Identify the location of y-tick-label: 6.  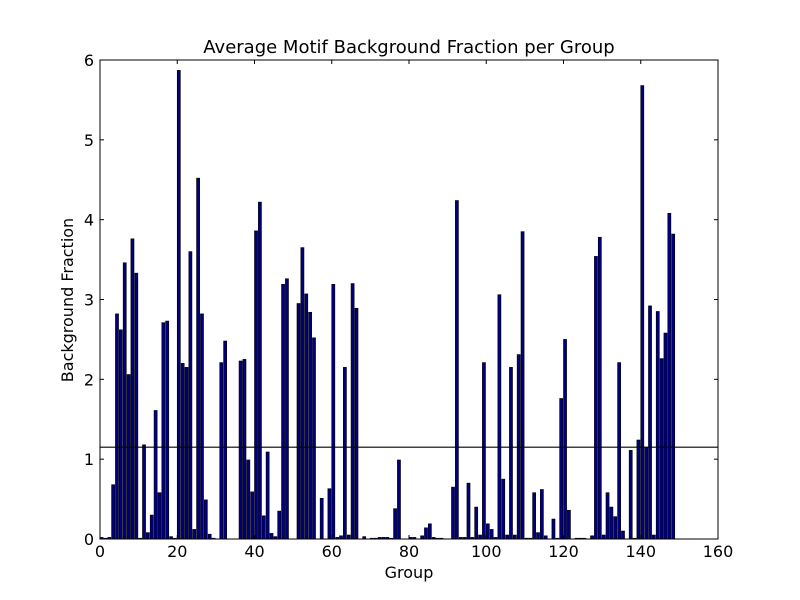
(89, 60).